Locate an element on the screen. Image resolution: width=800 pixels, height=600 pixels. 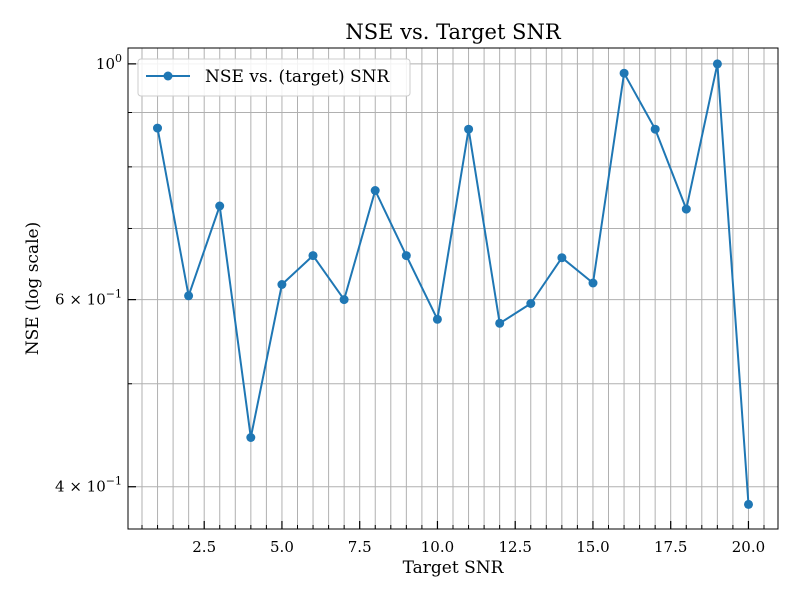
legend: NSE vs. (target) SNR is located at coordinates (274, 77).